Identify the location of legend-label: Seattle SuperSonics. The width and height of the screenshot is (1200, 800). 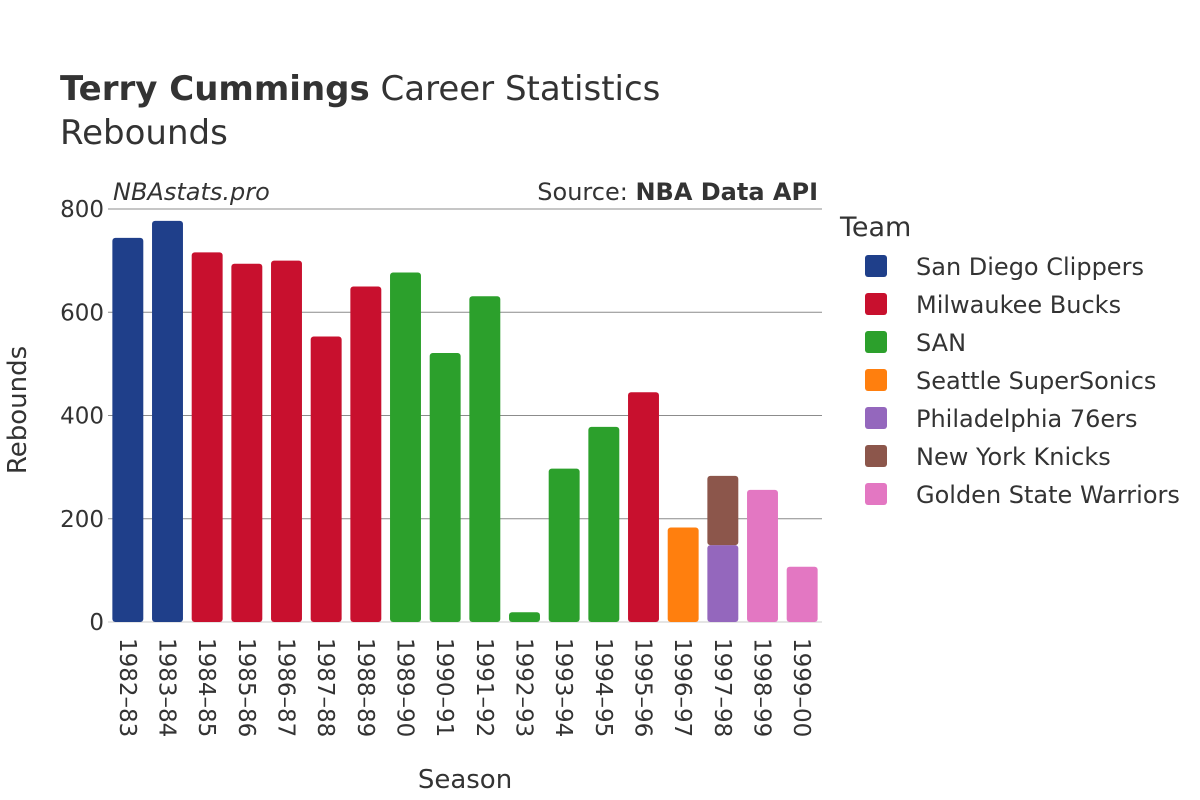
(1036, 381).